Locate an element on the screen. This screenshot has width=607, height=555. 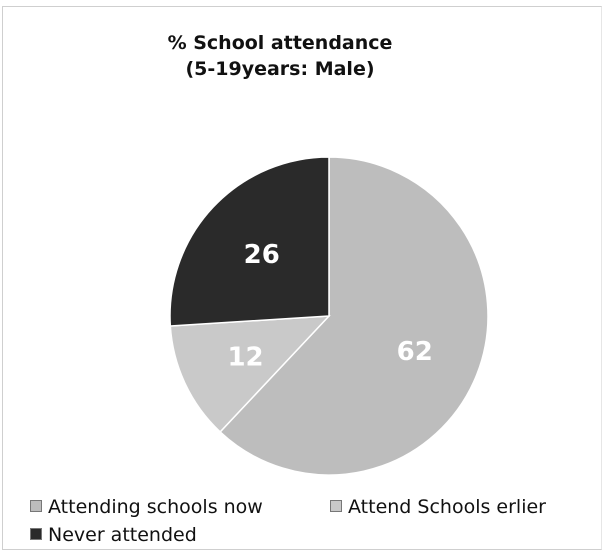
pie-data-labels: 62 12 26 is located at coordinates (329, 306).